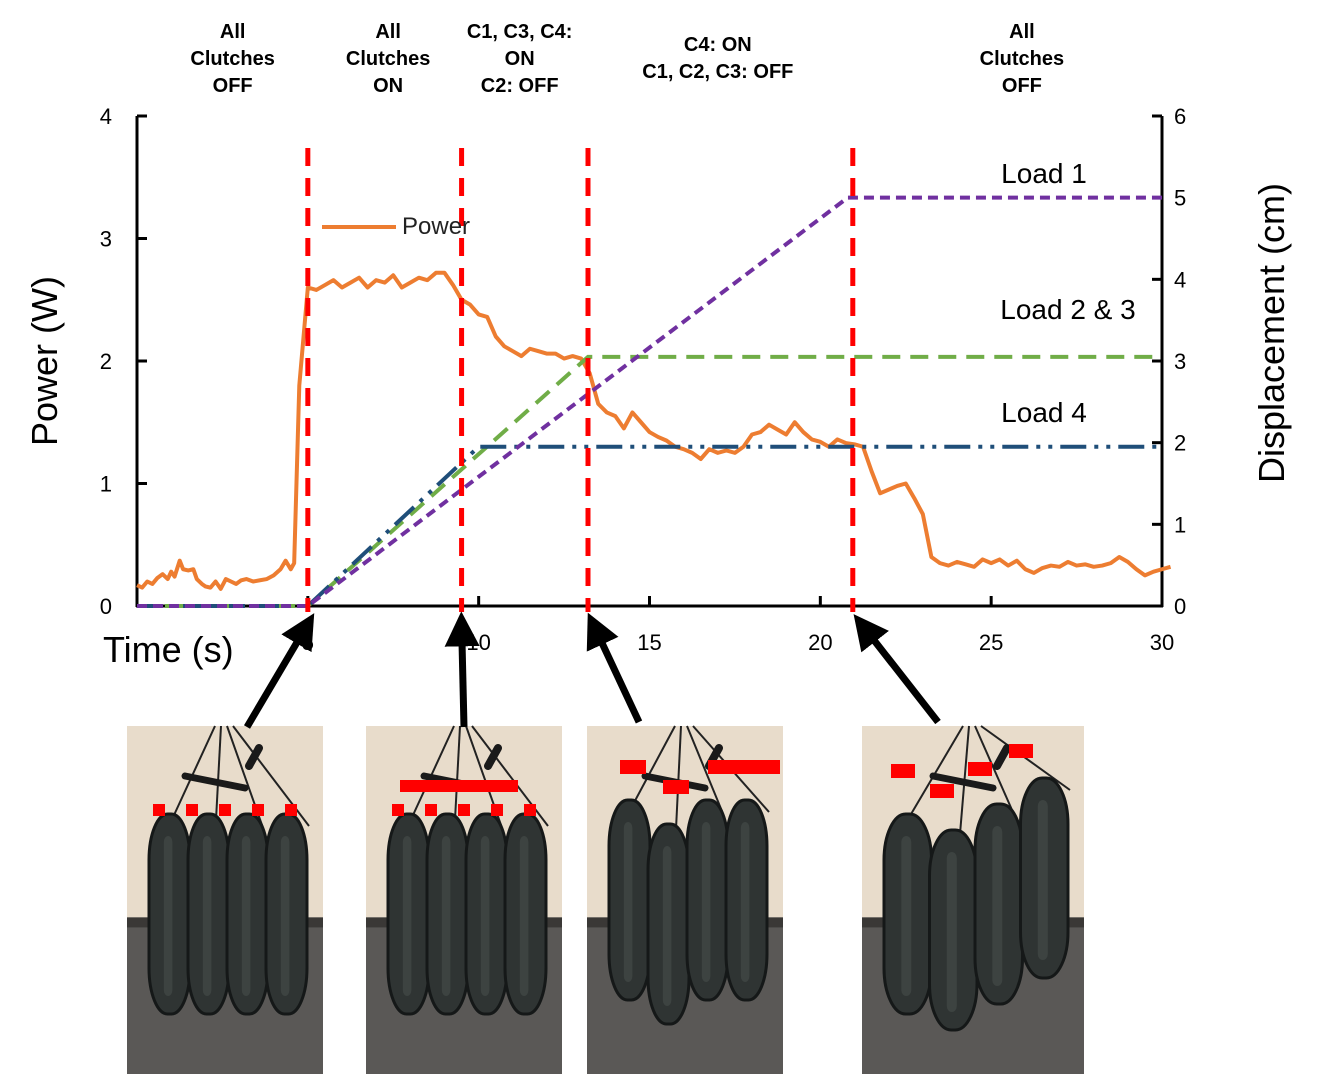 Image resolution: width=1325 pixels, height=1077 pixels. I want to click on x-axis-title: Time (s), so click(168, 649).